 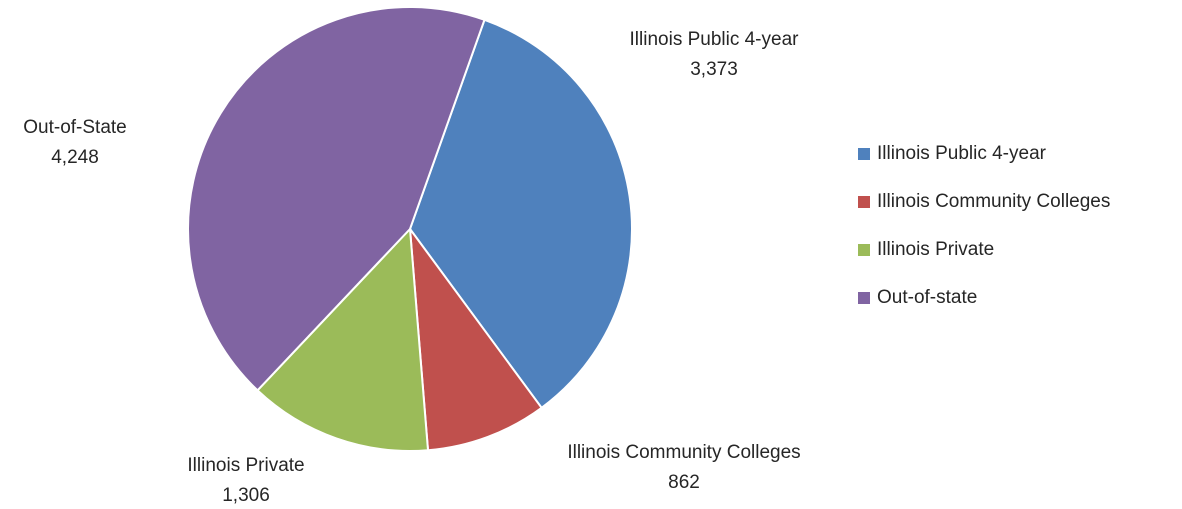 I want to click on pie-slice-illinois-private, so click(x=343, y=339).